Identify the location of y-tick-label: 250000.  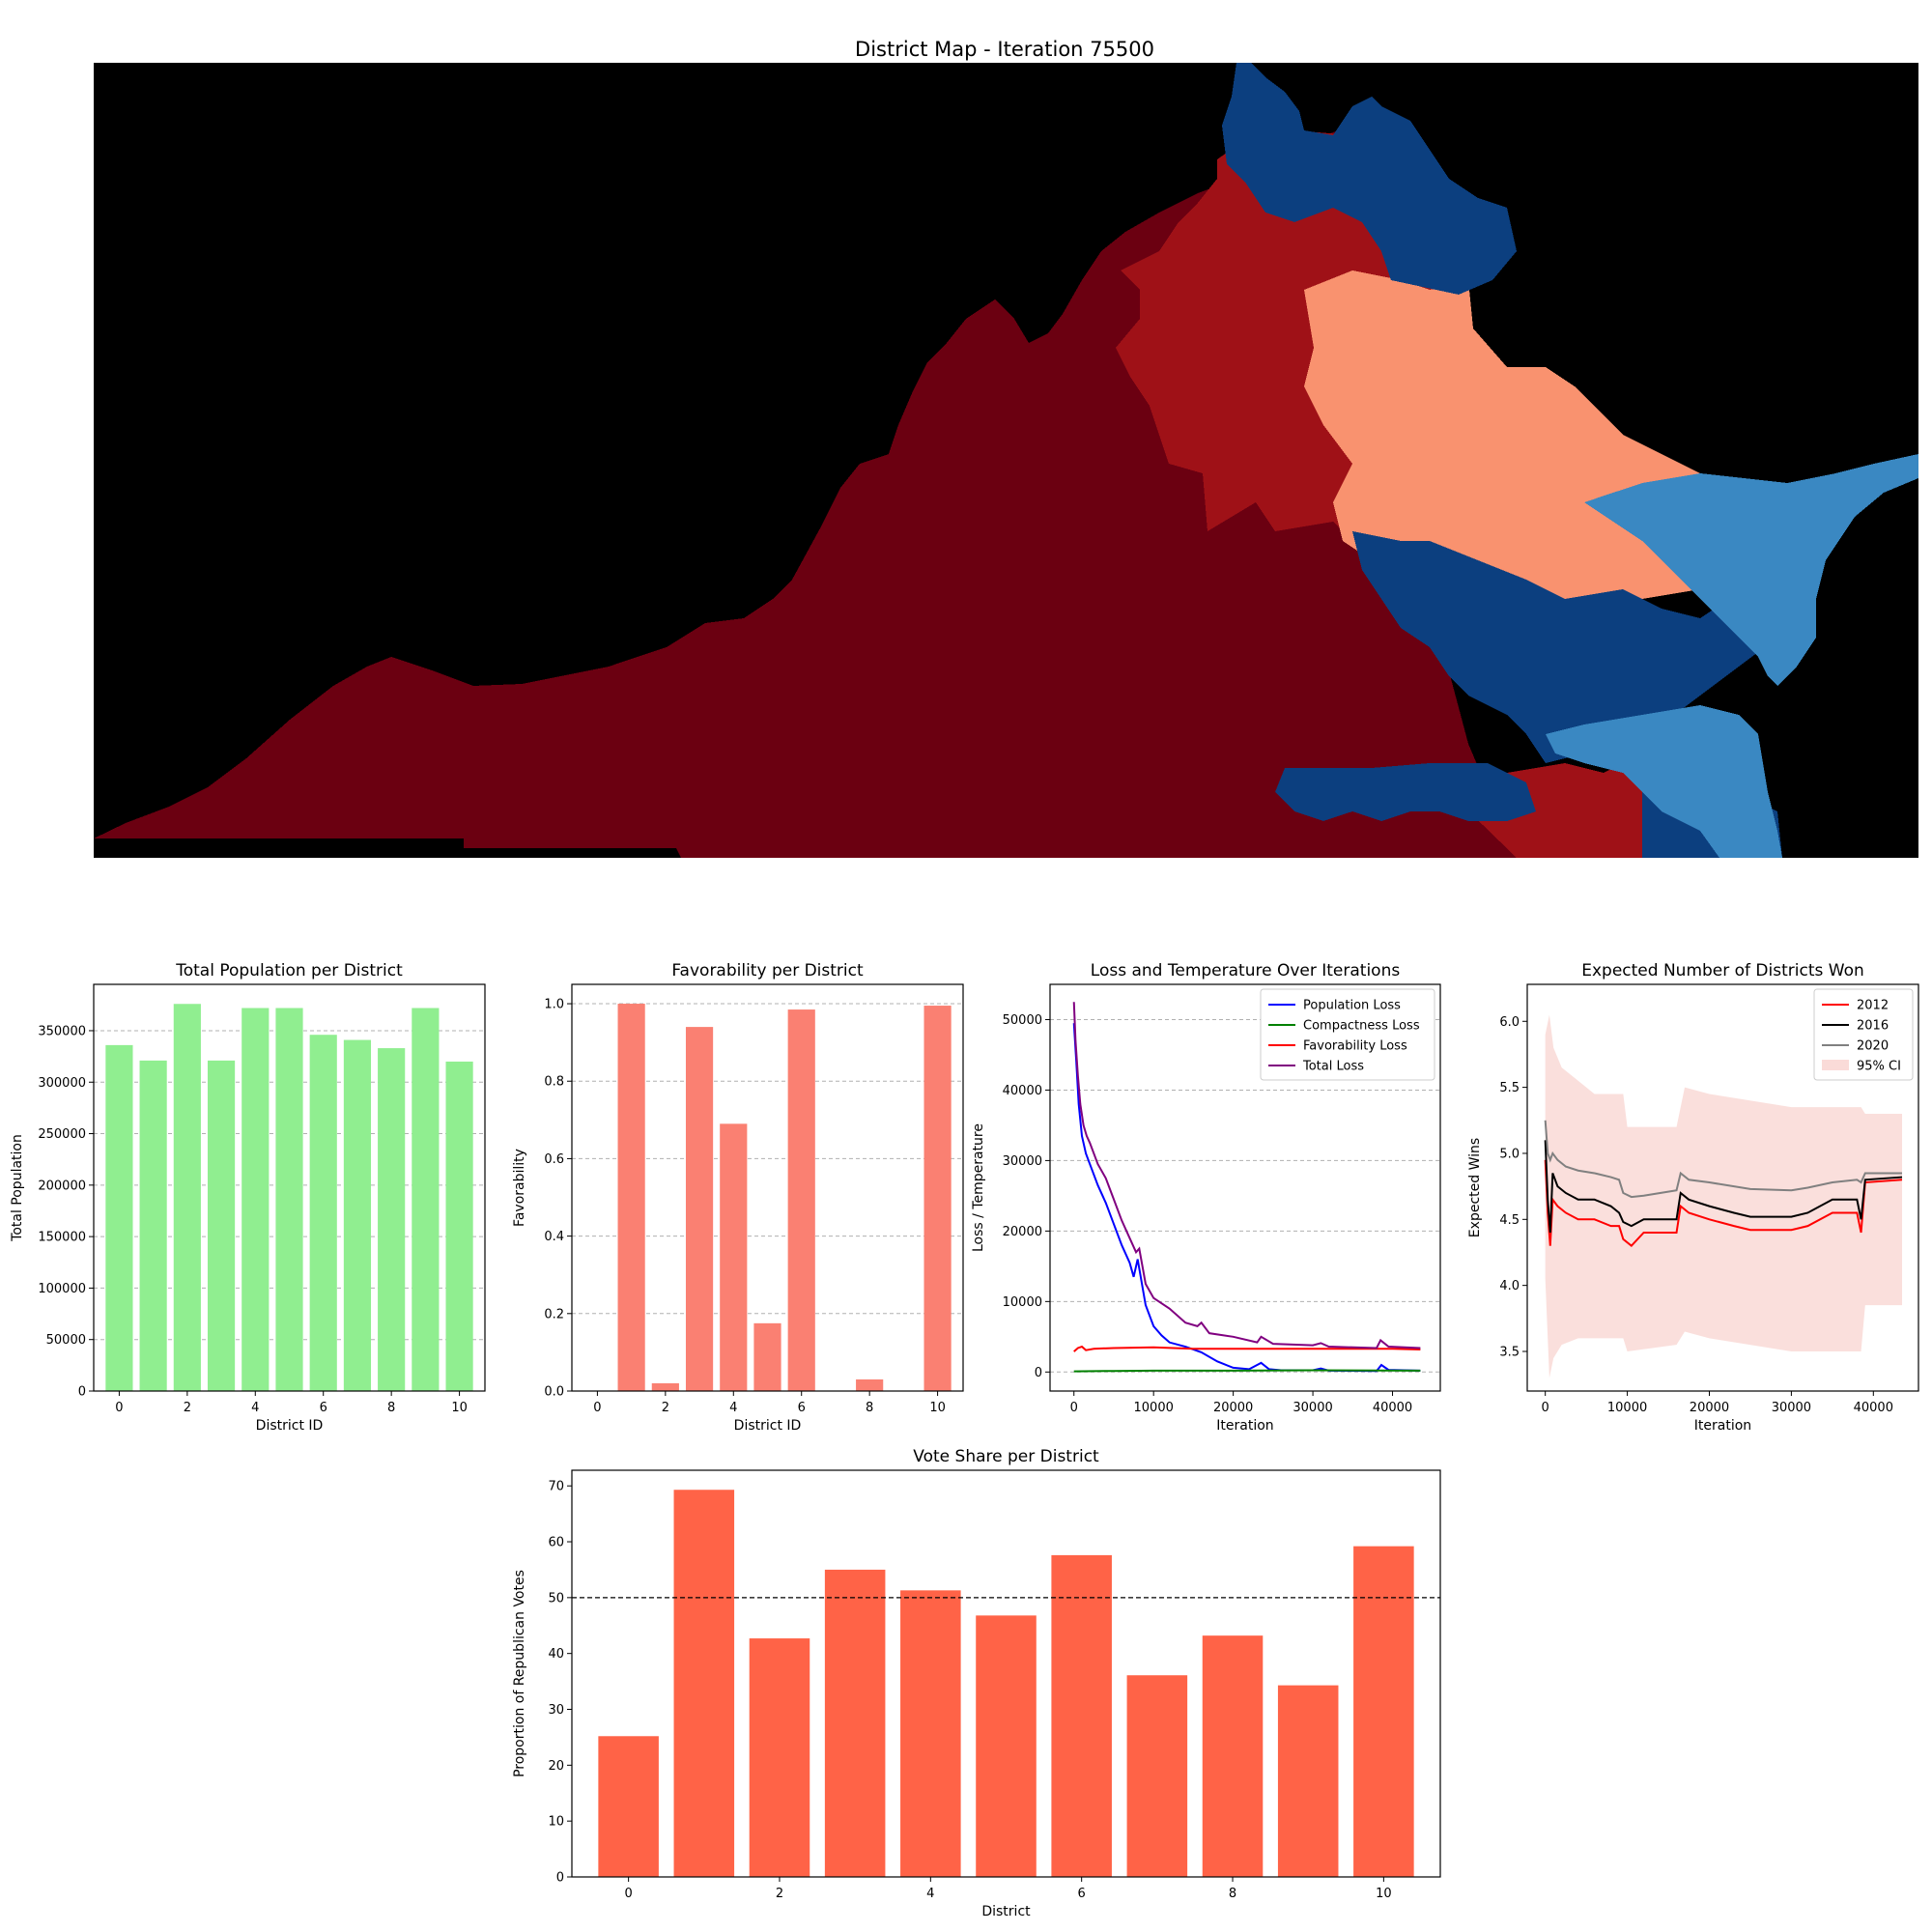
(62, 1134).